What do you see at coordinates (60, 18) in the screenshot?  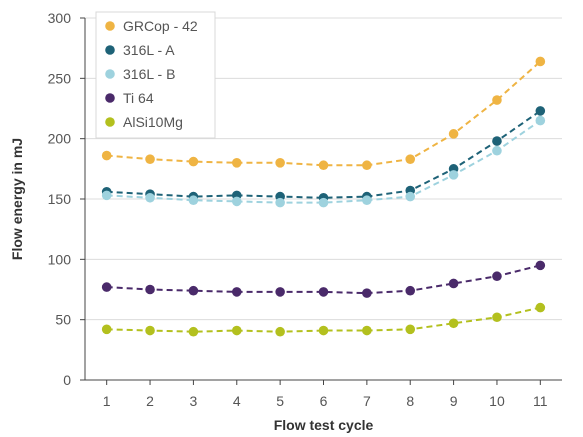 I see `y-tick-label: 300` at bounding box center [60, 18].